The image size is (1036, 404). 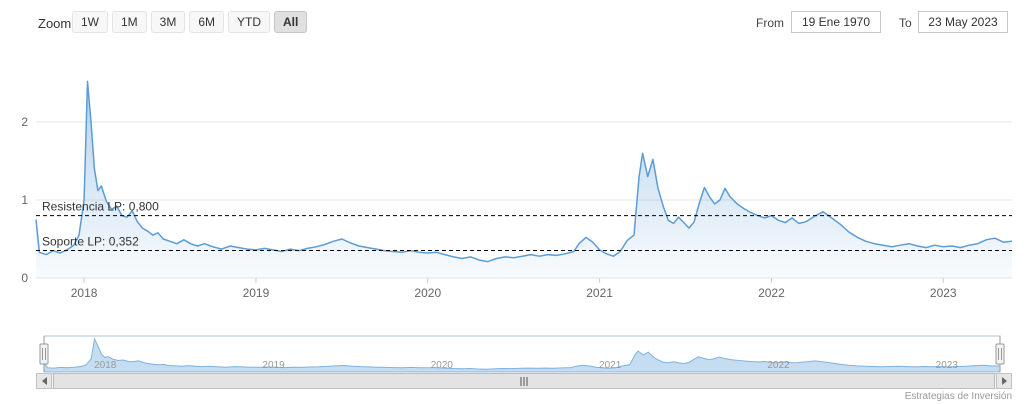 What do you see at coordinates (55, 23) in the screenshot?
I see `zoom-label: Zoom` at bounding box center [55, 23].